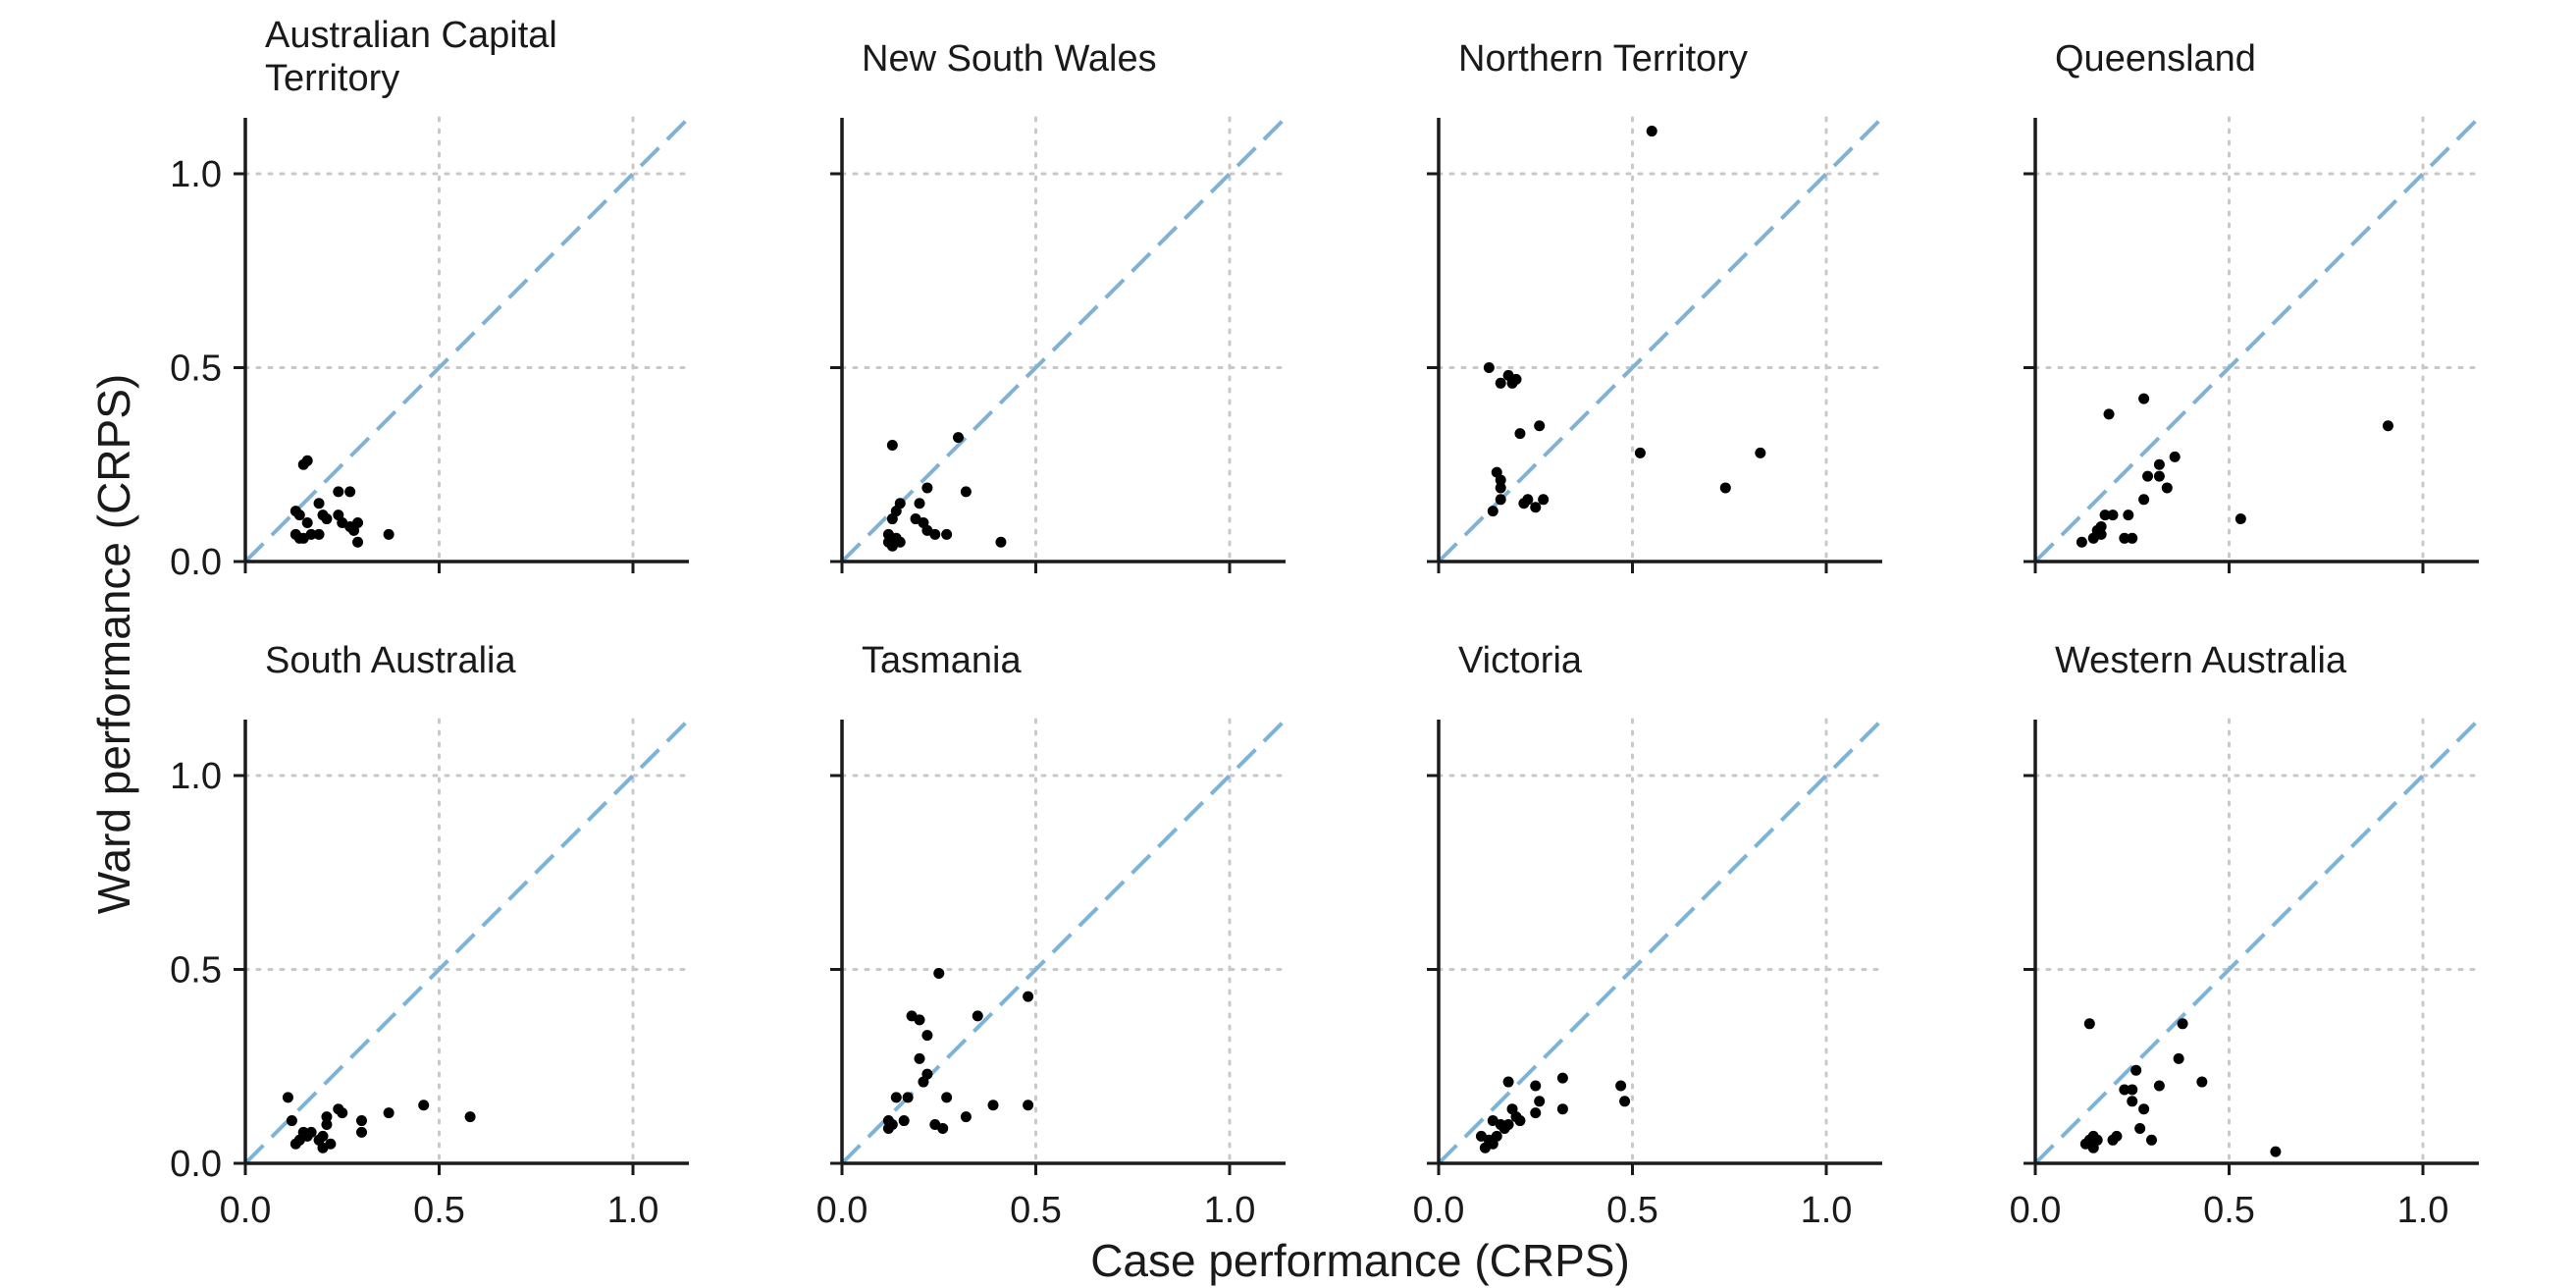 Image resolution: width=2576 pixels, height=1288 pixels. What do you see at coordinates (196, 1164) in the screenshot?
I see `y-tick-label: 0.0` at bounding box center [196, 1164].